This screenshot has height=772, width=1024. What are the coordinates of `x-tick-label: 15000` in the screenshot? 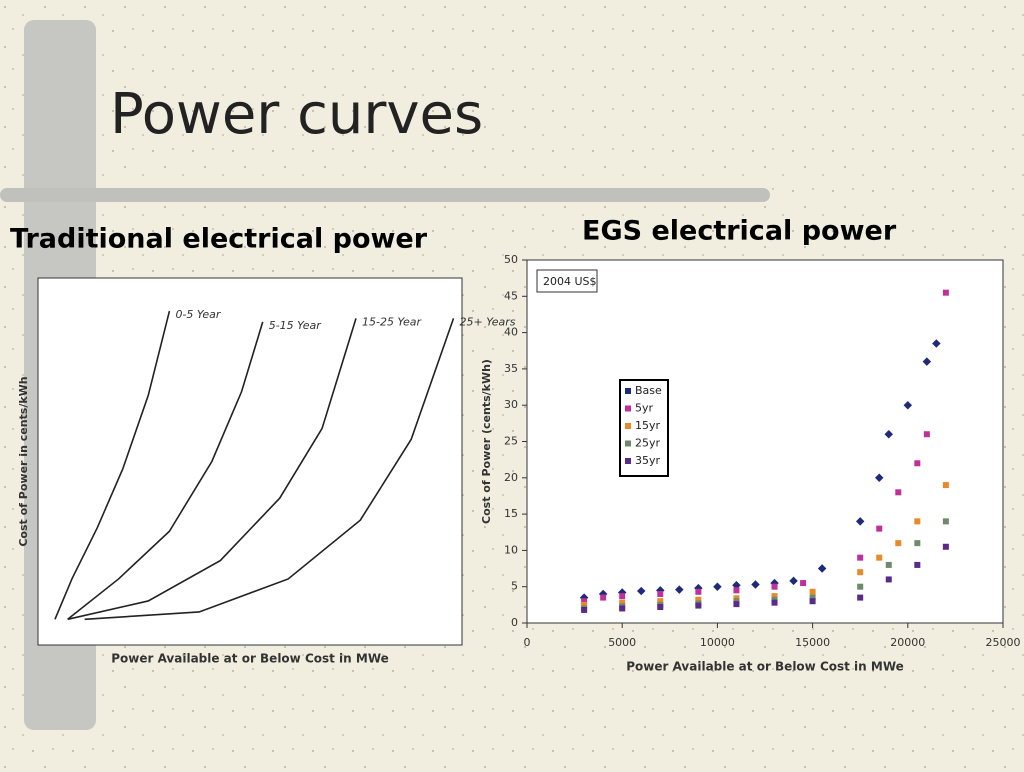 It's located at (812, 642).